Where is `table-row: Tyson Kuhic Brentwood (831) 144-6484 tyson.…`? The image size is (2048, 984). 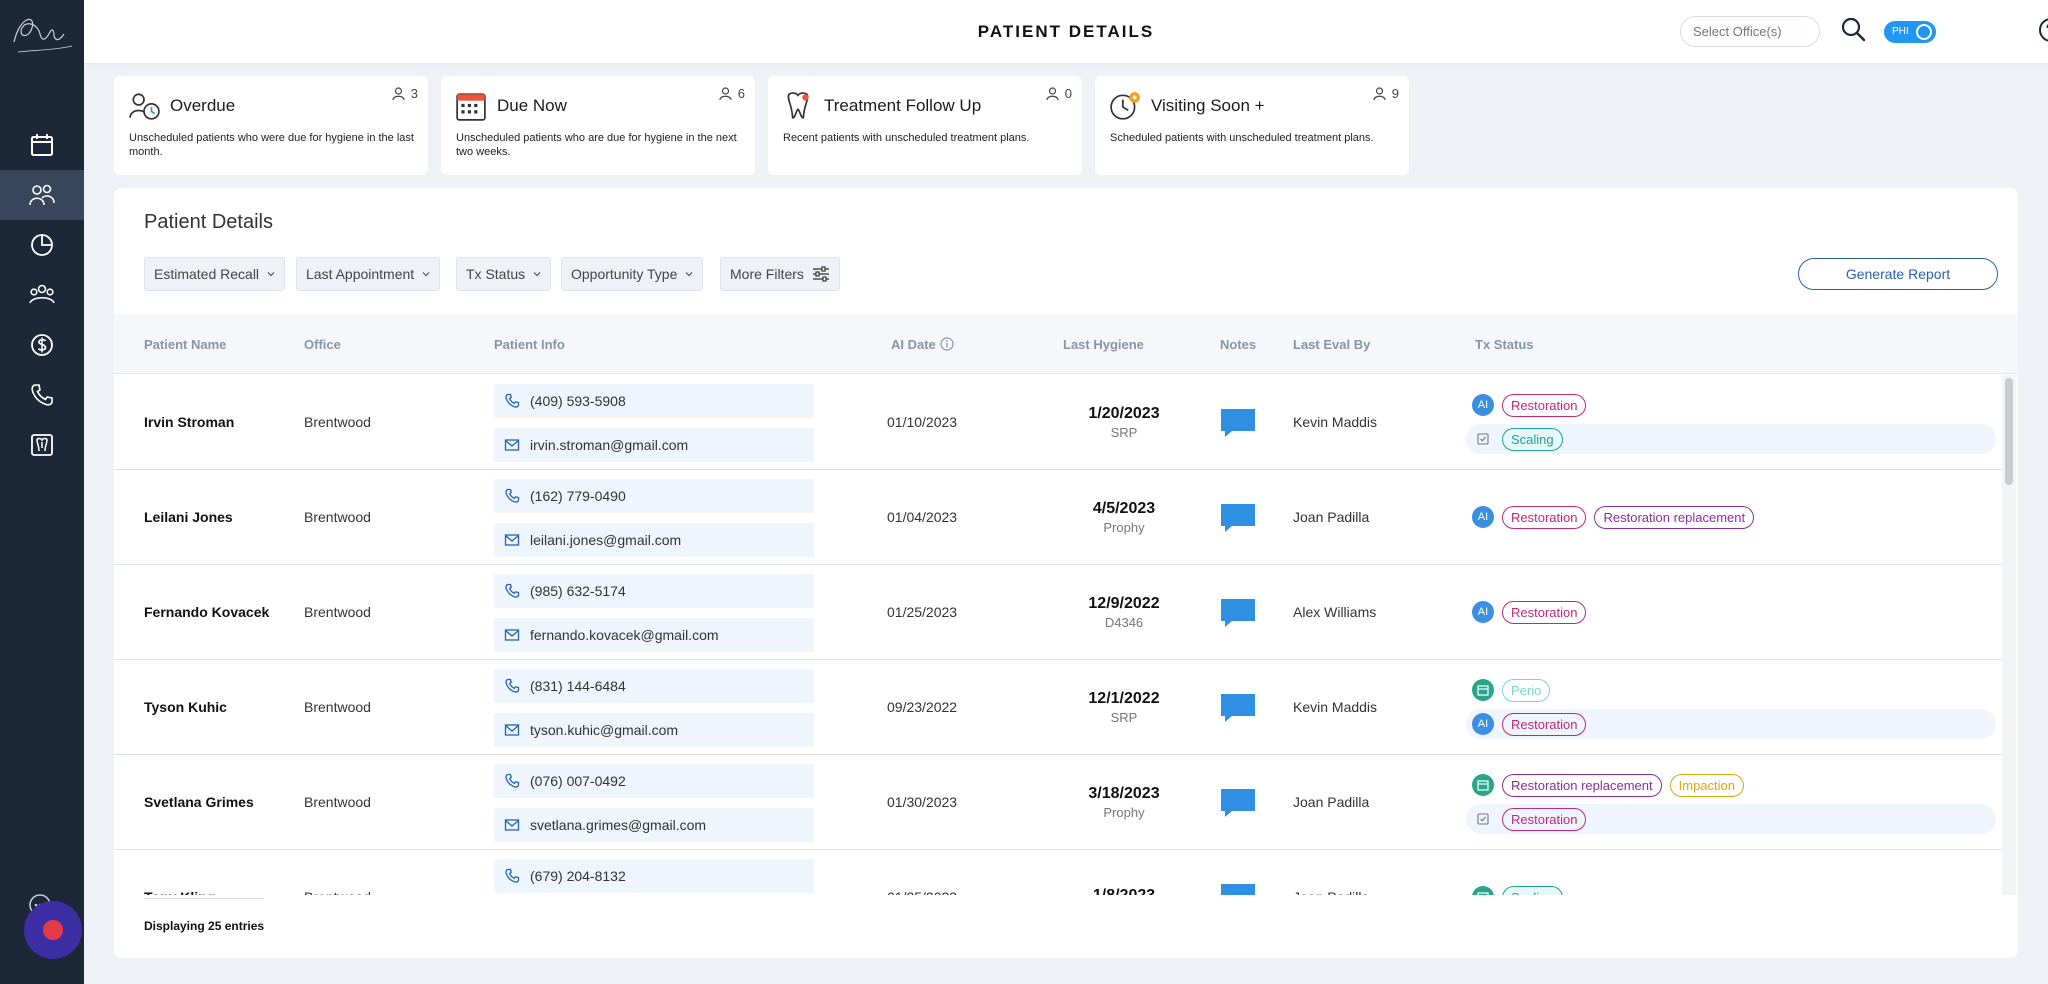 table-row: Tyson Kuhic Brentwood (831) 144-6484 tyson.… is located at coordinates (1058, 707).